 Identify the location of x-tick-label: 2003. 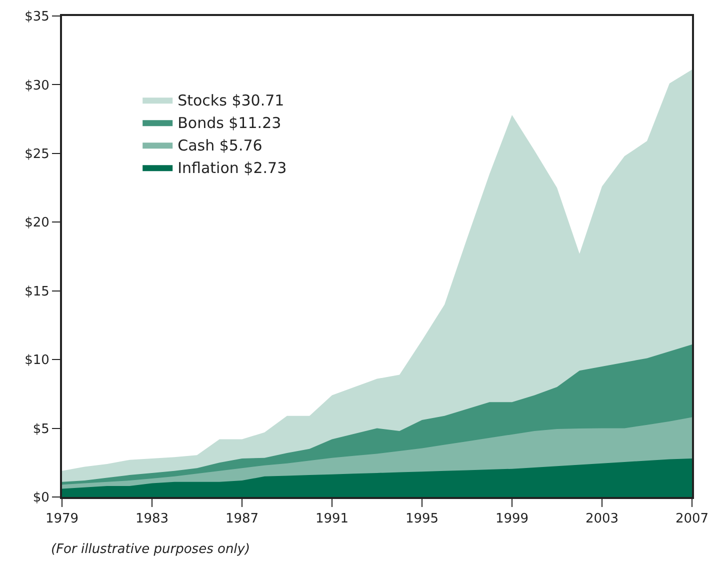
(602, 519).